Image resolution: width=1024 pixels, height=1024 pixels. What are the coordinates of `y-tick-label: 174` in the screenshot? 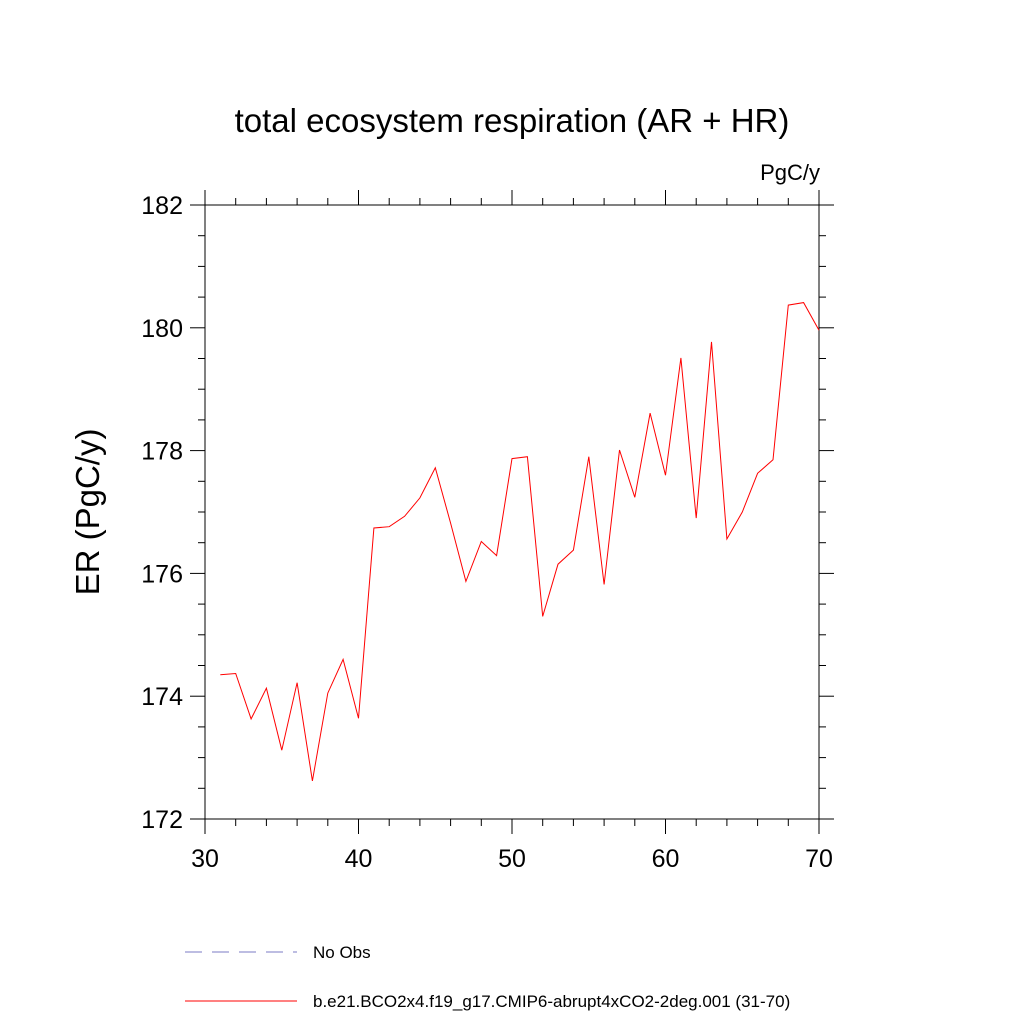 It's located at (162, 697).